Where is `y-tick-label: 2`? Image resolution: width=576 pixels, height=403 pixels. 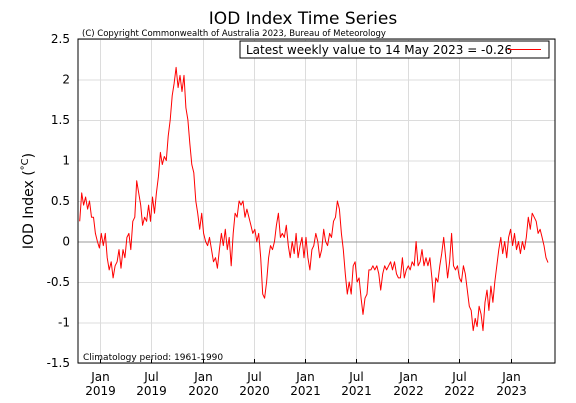 y-tick-label: 2 is located at coordinates (66, 80).